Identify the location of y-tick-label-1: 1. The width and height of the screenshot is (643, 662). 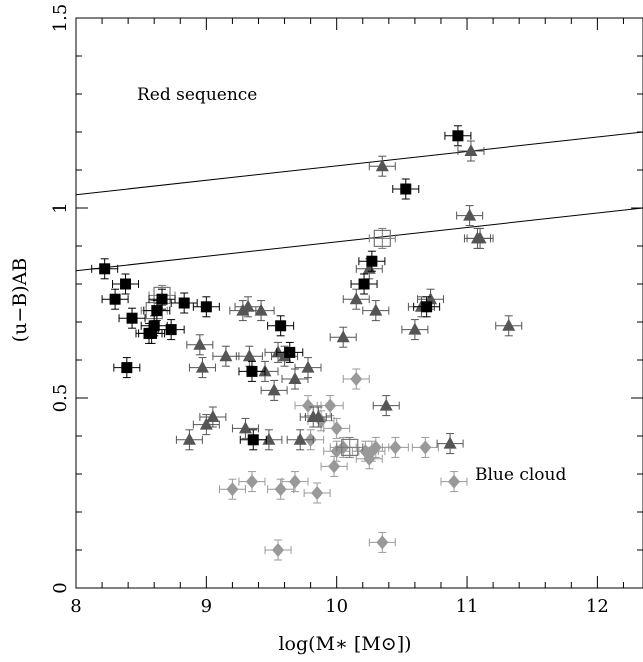
(60, 207).